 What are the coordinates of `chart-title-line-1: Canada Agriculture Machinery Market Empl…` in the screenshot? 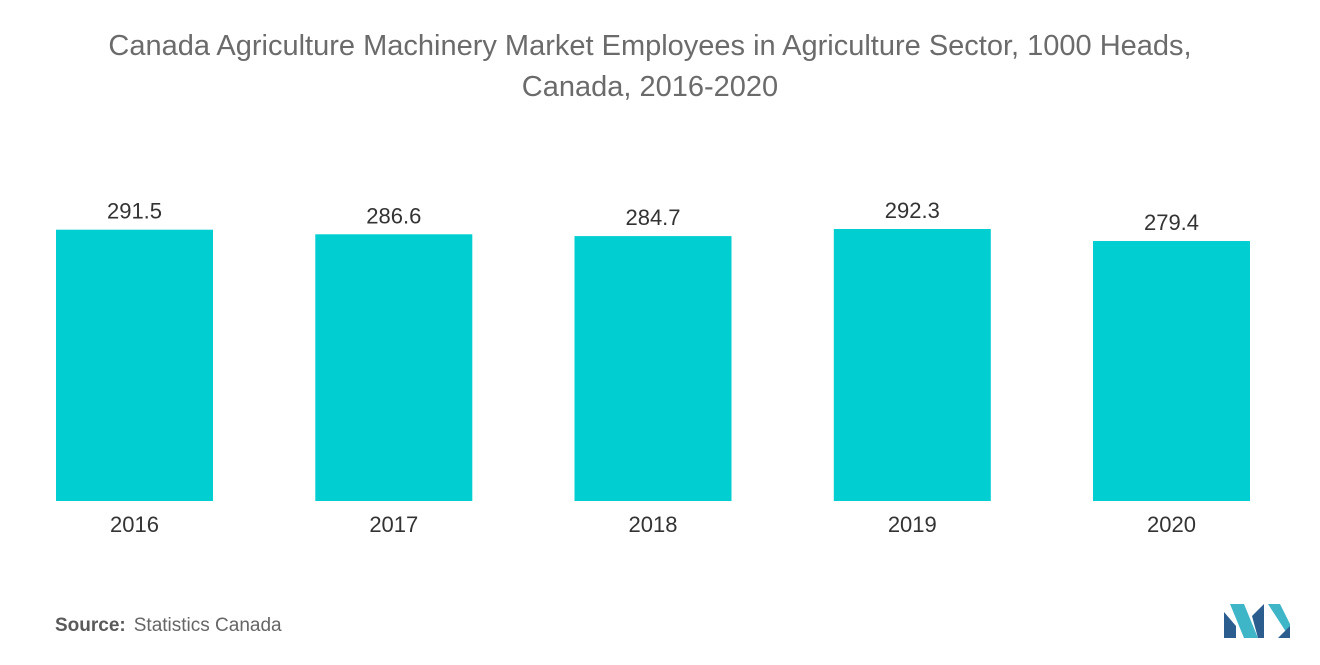 It's located at (650, 46).